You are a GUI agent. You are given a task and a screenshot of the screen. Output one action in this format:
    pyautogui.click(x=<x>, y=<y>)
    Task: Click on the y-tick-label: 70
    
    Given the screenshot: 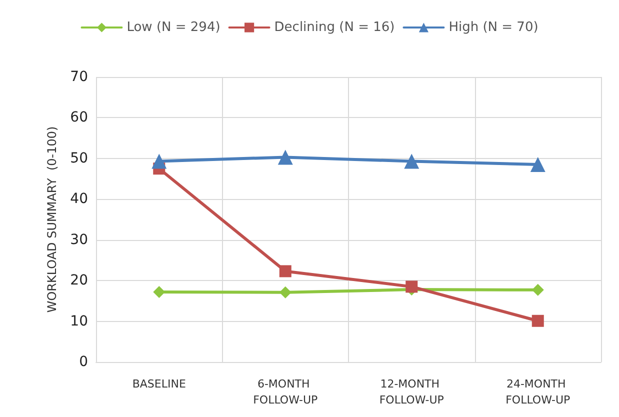 What is the action you would take?
    pyautogui.click(x=79, y=77)
    